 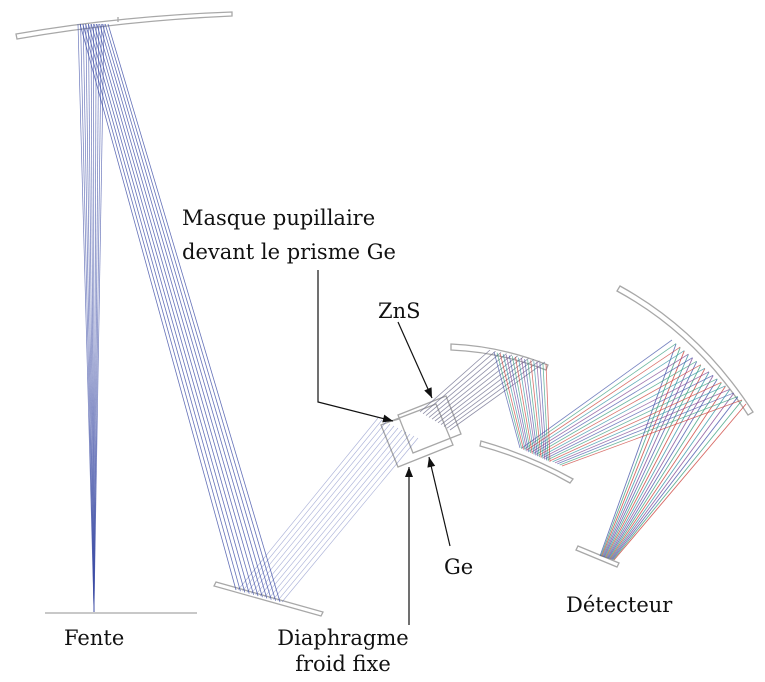 What do you see at coordinates (395, 420) in the screenshot?
I see `pupil-mask` at bounding box center [395, 420].